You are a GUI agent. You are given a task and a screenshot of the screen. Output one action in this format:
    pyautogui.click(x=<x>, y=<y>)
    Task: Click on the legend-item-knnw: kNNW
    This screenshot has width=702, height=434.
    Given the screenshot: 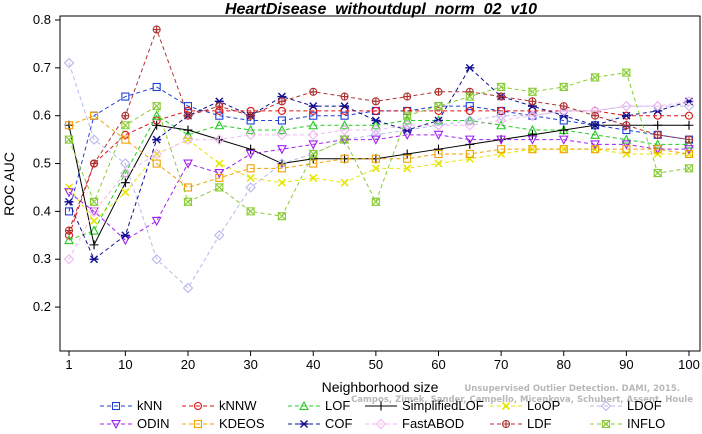 What is the action you would take?
    pyautogui.click(x=219, y=405)
    